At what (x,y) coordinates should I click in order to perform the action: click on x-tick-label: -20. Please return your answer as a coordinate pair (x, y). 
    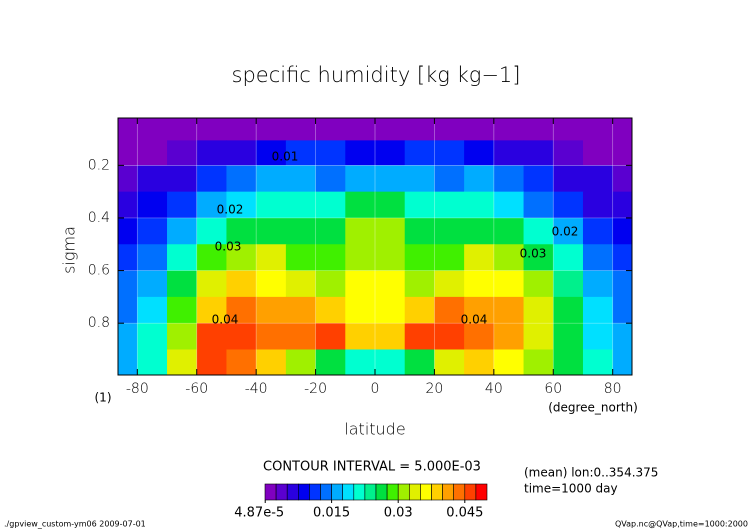
    Looking at the image, I should click on (315, 389).